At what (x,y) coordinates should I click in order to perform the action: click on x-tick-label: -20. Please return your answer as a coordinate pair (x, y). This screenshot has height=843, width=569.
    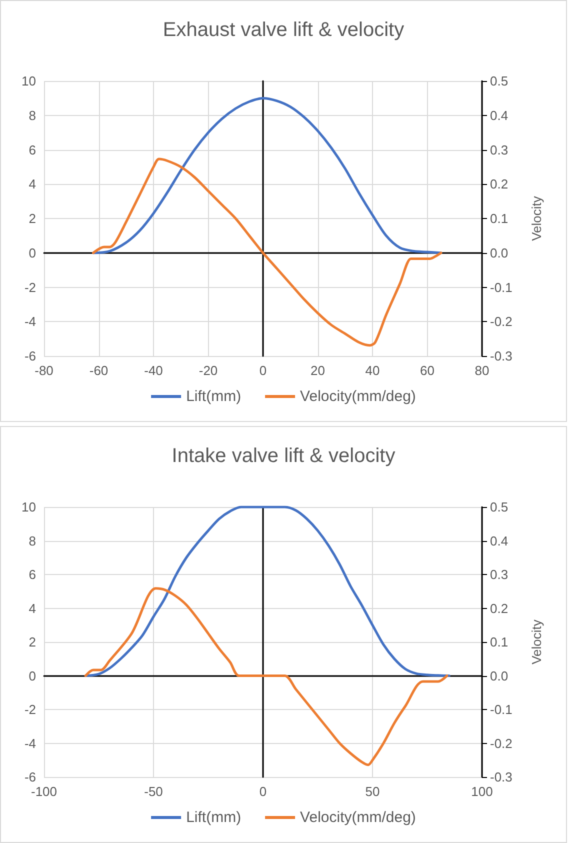
    Looking at the image, I should click on (208, 370).